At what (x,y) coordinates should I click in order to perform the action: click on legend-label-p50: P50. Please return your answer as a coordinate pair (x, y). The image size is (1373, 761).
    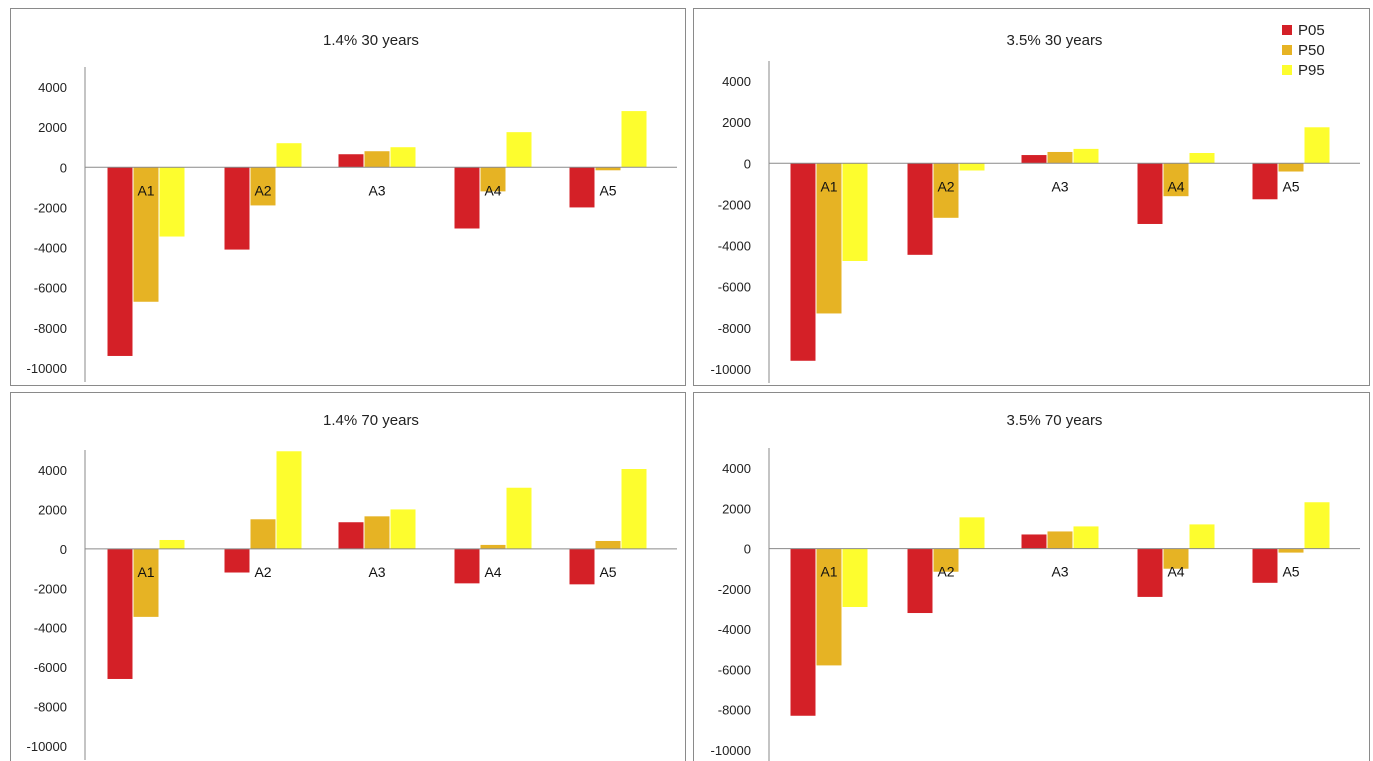
    Looking at the image, I should click on (1311, 50).